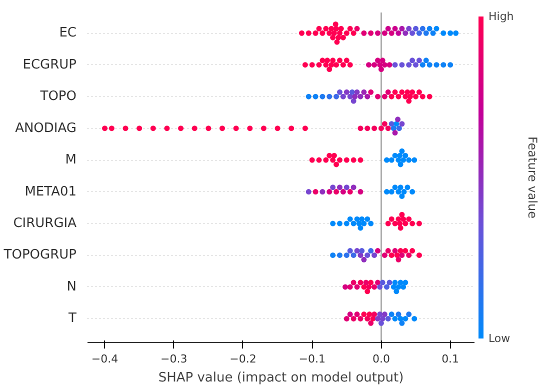  What do you see at coordinates (58, 96) in the screenshot?
I see `y-tick-label: TOPO` at bounding box center [58, 96].